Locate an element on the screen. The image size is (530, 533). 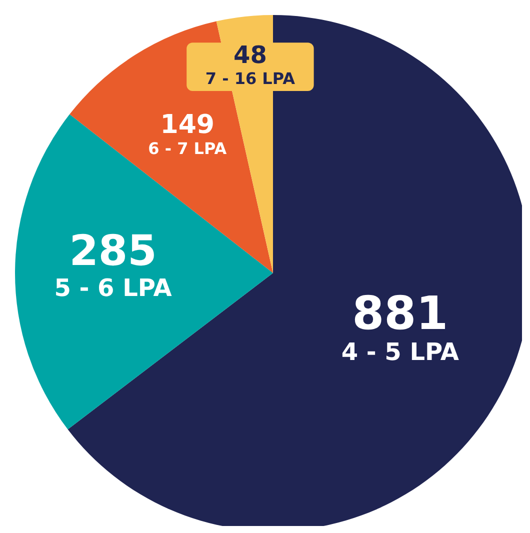
slice-label: 6 - 7 LPA is located at coordinates (188, 148).